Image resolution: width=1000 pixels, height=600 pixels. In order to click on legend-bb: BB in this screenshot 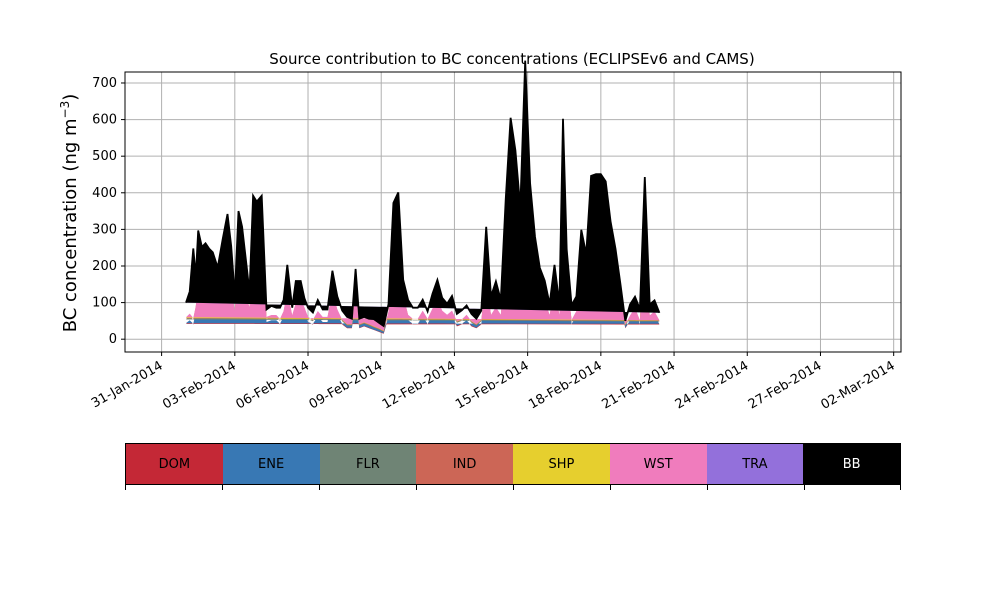, I will do `click(851, 464)`.